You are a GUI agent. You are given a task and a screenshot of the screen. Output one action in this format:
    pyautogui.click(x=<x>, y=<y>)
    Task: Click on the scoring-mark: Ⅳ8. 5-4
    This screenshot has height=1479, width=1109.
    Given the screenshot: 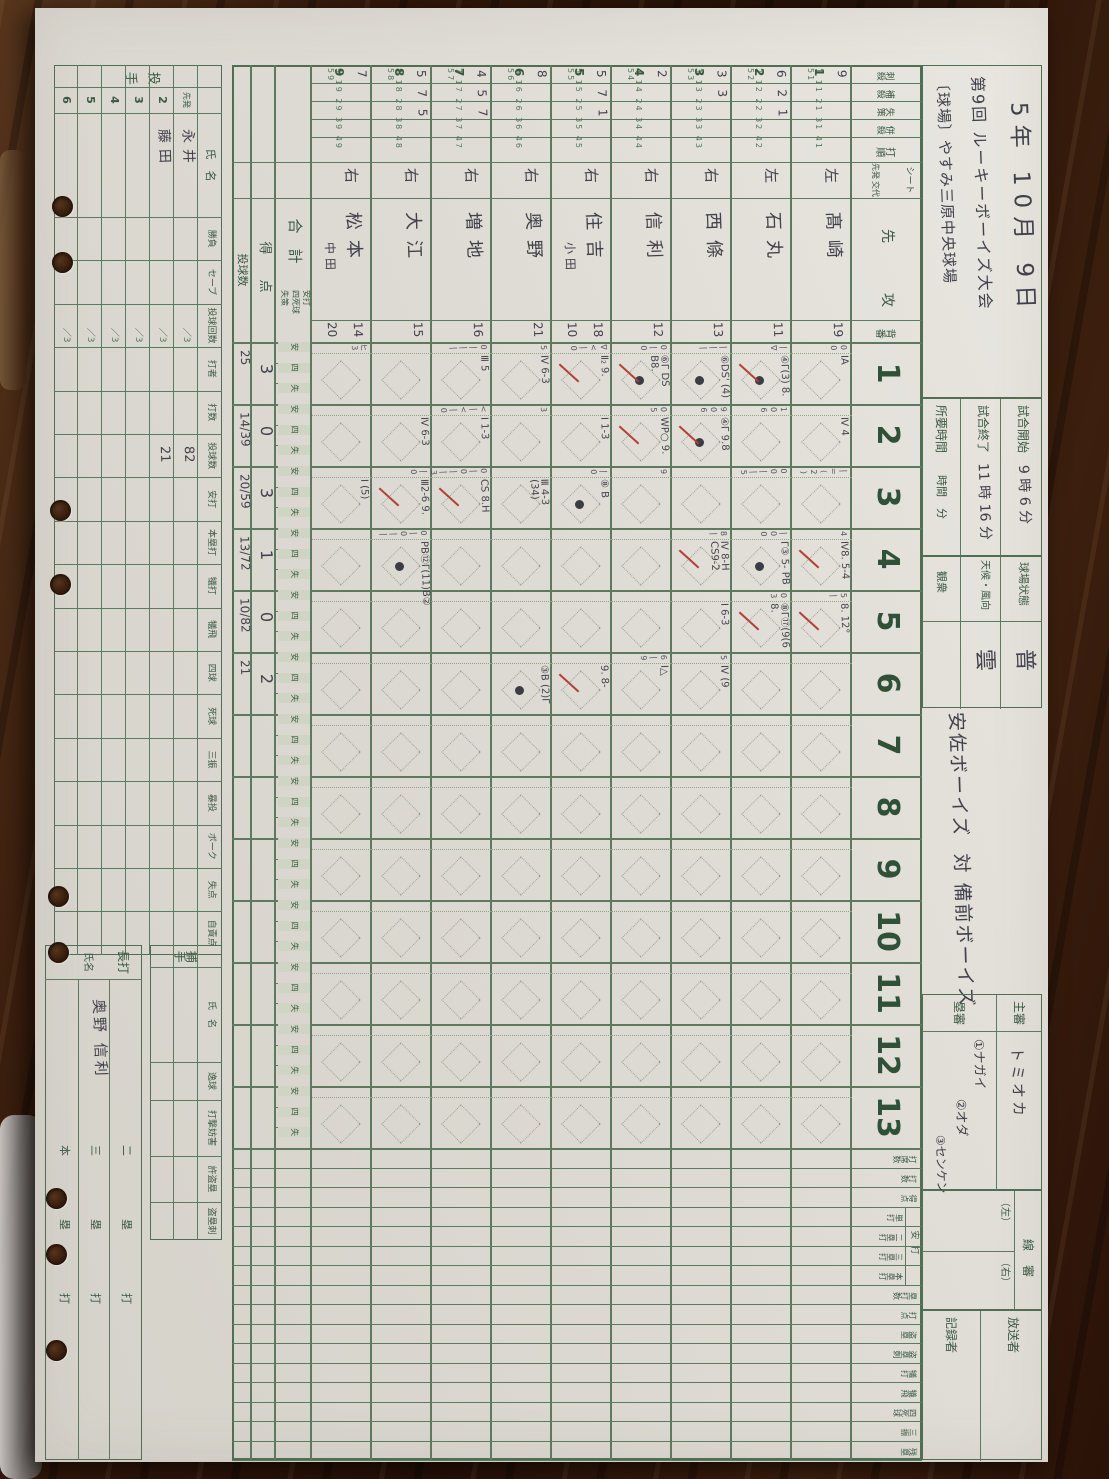 What is the action you would take?
    pyautogui.click(x=844, y=560)
    